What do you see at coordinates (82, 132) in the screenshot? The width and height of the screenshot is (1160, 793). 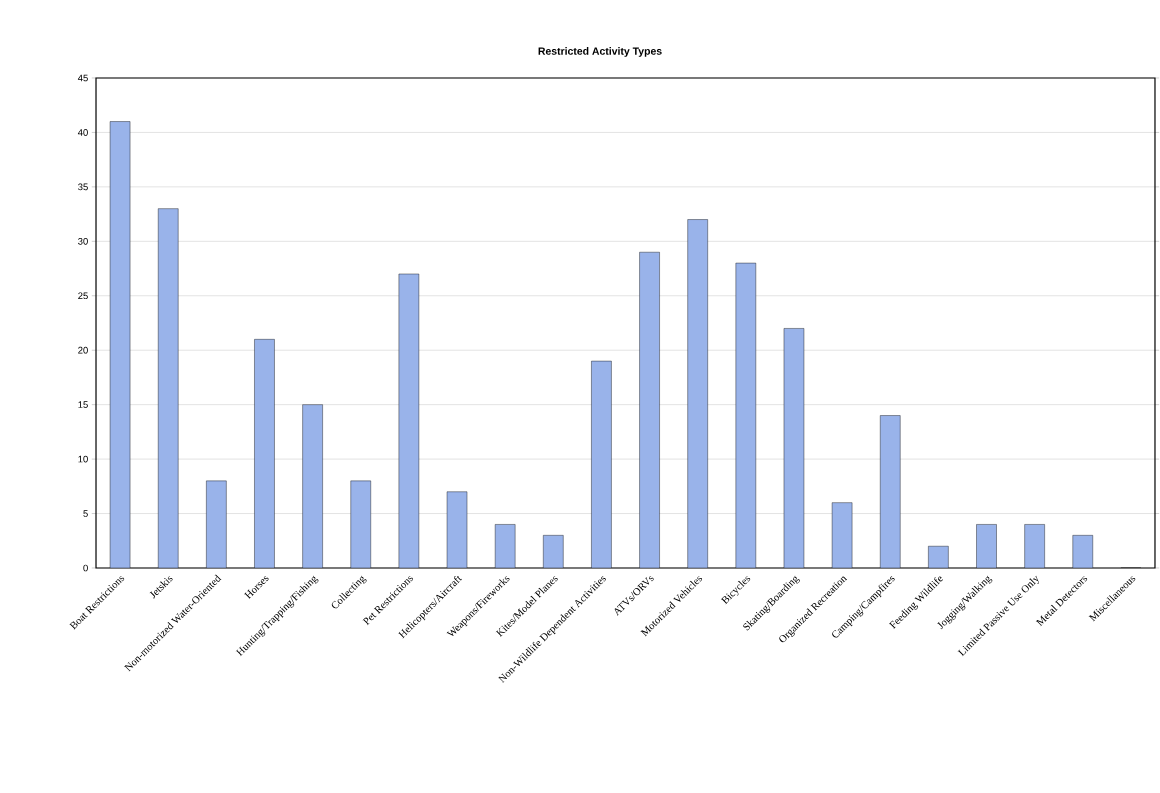 I see `y-tick-label: 40` at bounding box center [82, 132].